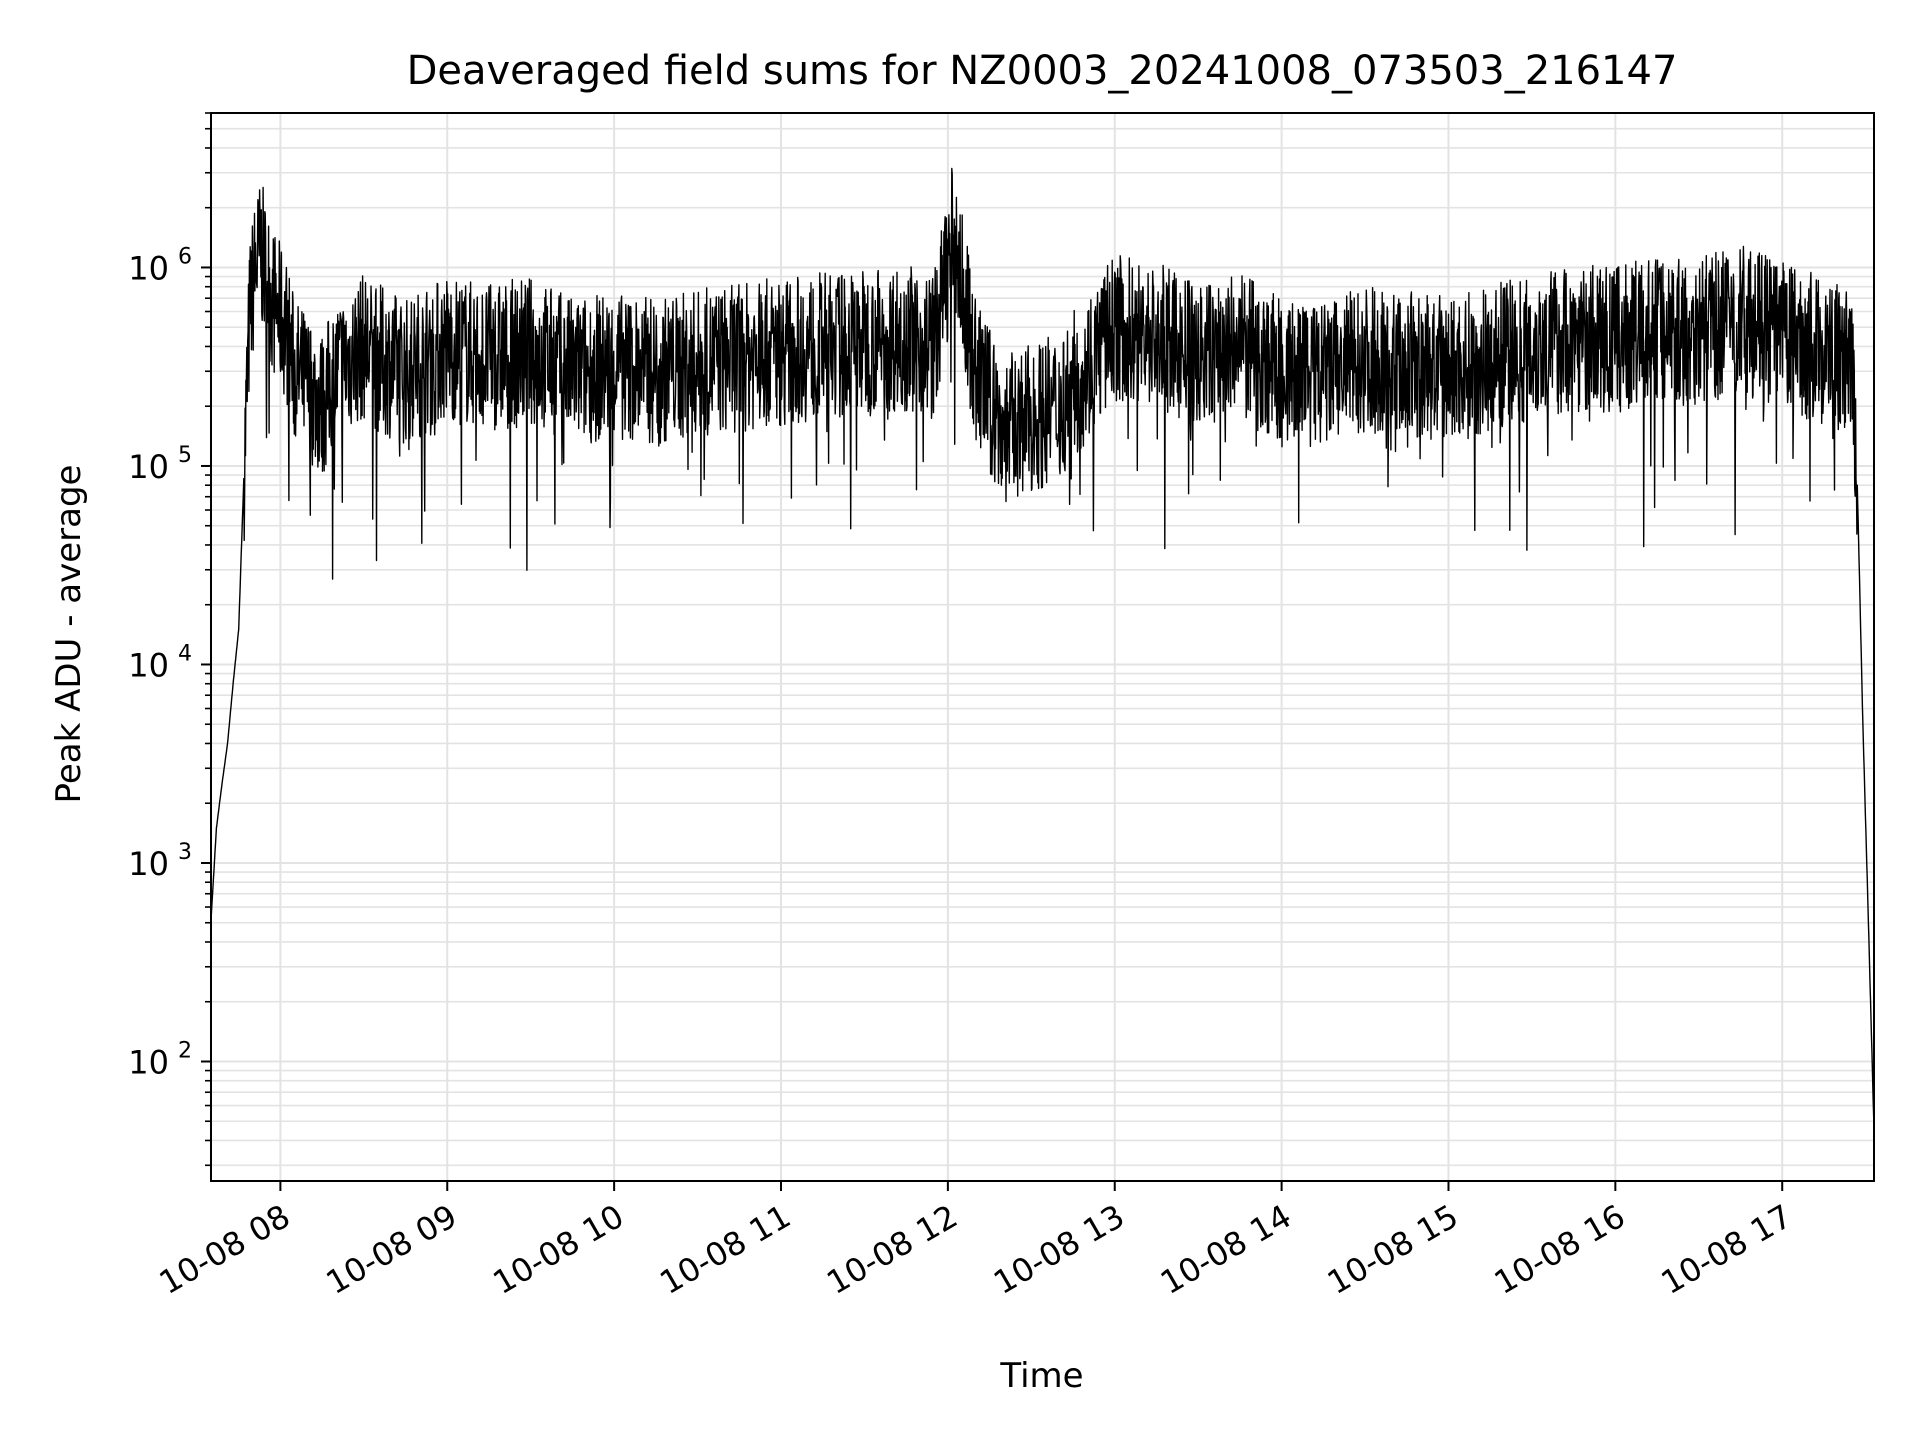 The width and height of the screenshot is (1920, 1440). I want to click on y-tick-exponent: 4, so click(185, 653).